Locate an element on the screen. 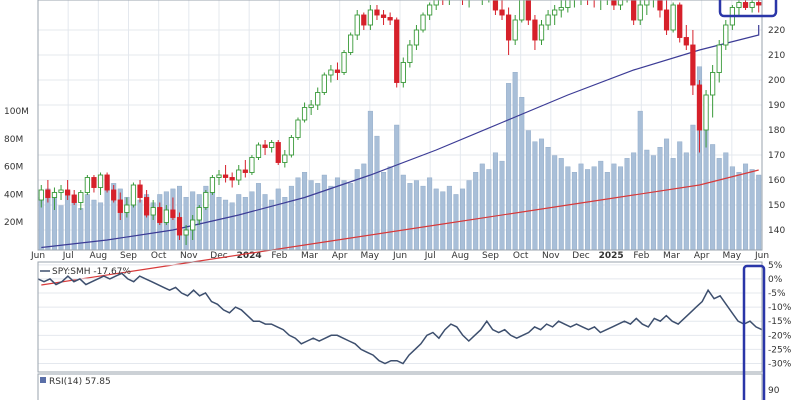 The height and width of the screenshot is (404, 800). ratio-tick-label: -5% is located at coordinates (777, 294).